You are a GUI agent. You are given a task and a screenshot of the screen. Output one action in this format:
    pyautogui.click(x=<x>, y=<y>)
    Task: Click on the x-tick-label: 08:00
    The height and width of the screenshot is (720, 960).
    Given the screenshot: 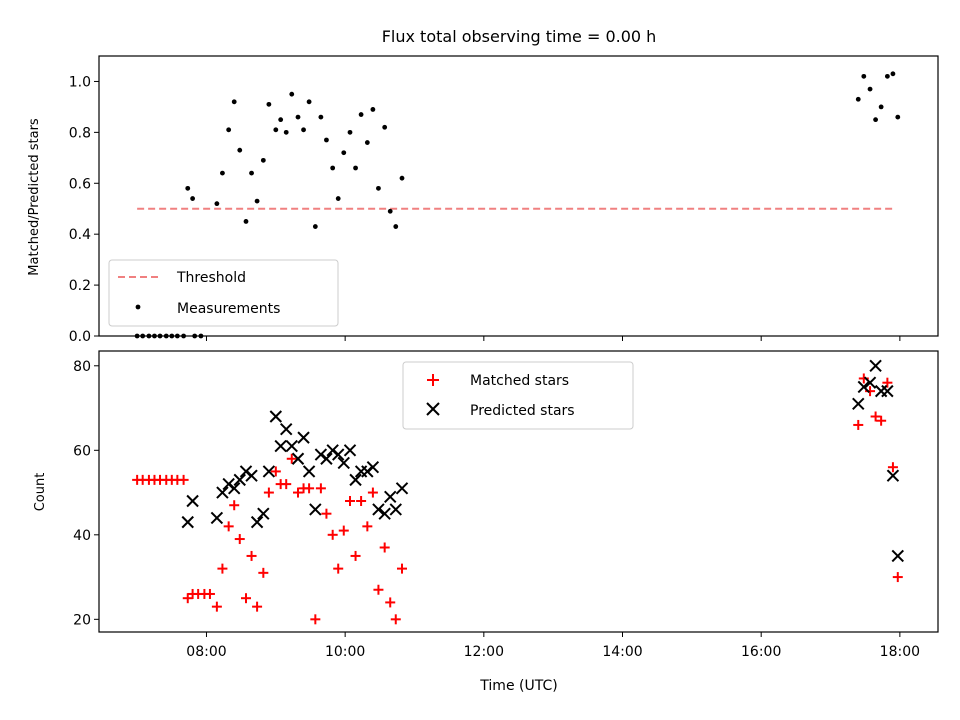 What is the action you would take?
    pyautogui.click(x=206, y=652)
    